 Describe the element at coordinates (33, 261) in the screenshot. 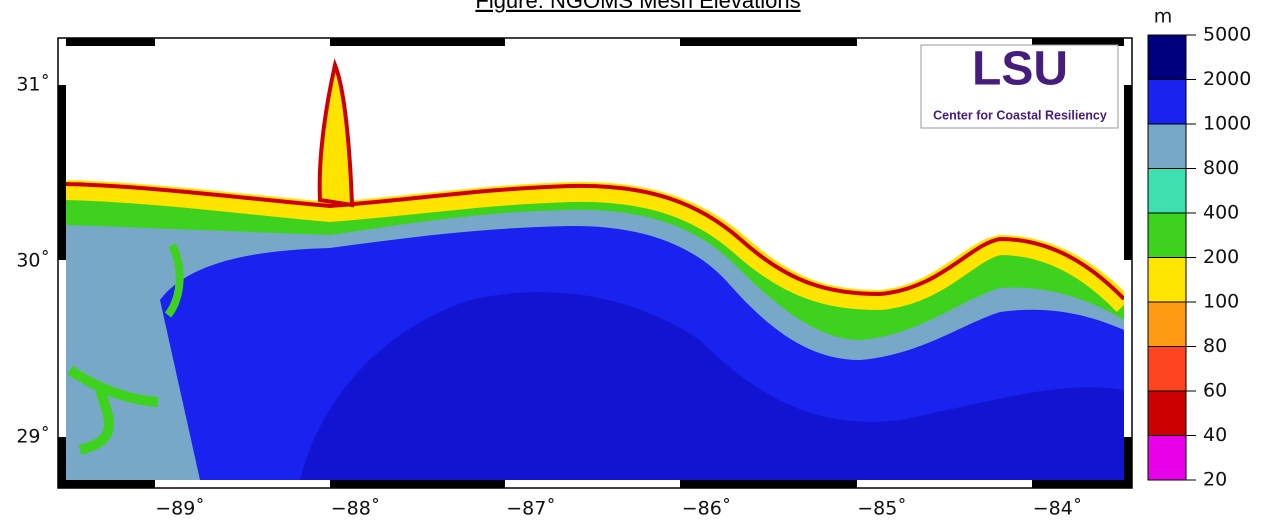

I see `y-tick-label: 30˚` at that location.